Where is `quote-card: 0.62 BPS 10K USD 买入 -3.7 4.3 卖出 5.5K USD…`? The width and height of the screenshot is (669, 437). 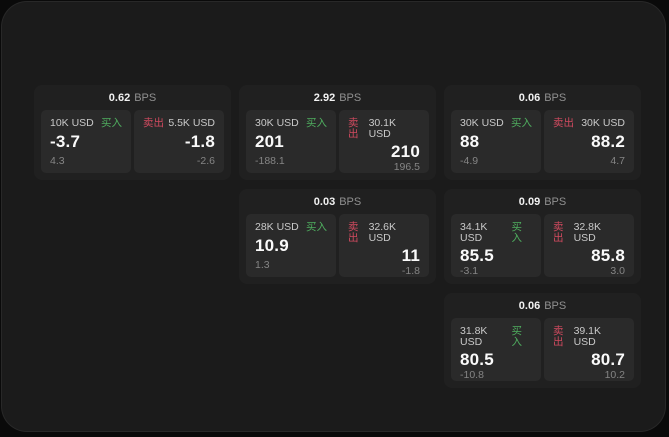
quote-card: 0.62 BPS 10K USD 买入 -3.7 4.3 卖出 5.5K USD… is located at coordinates (132, 132).